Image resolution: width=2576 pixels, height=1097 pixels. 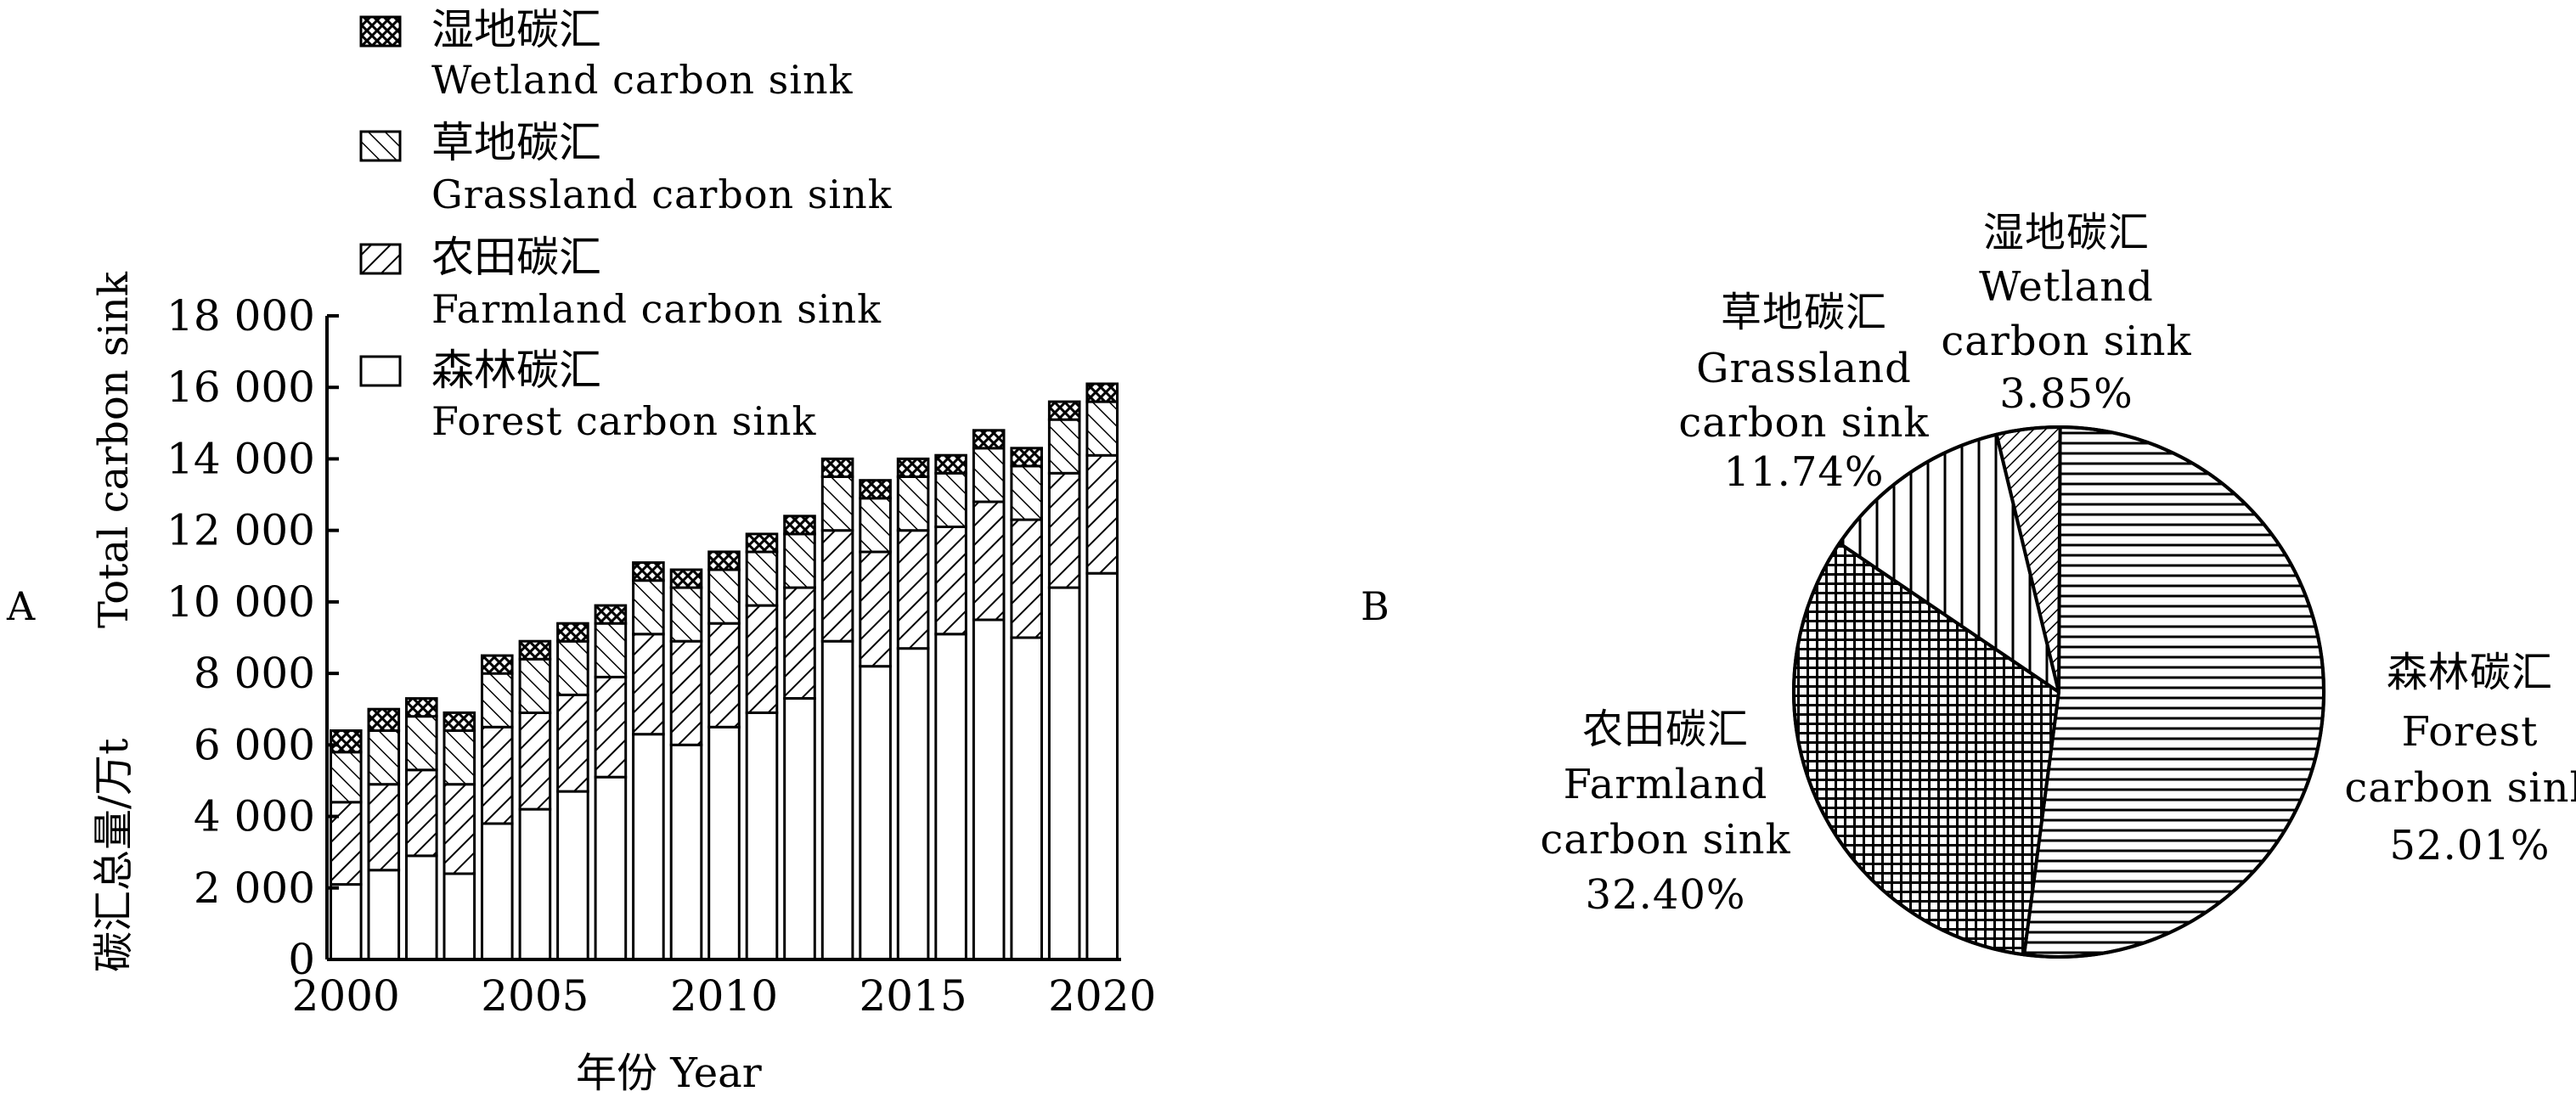 I want to click on bar-segment-forest-2015, so click(x=913, y=804).